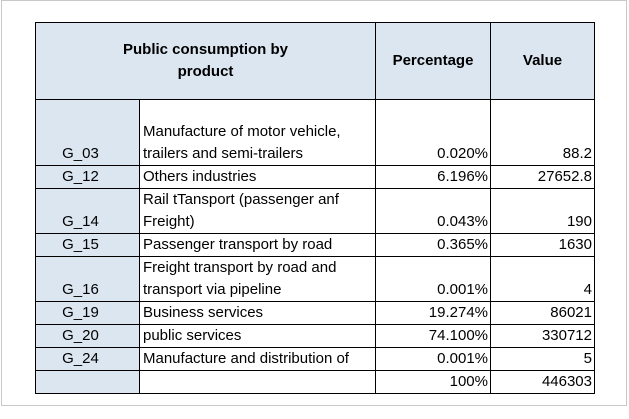  I want to click on total-code-cell, so click(87, 382).